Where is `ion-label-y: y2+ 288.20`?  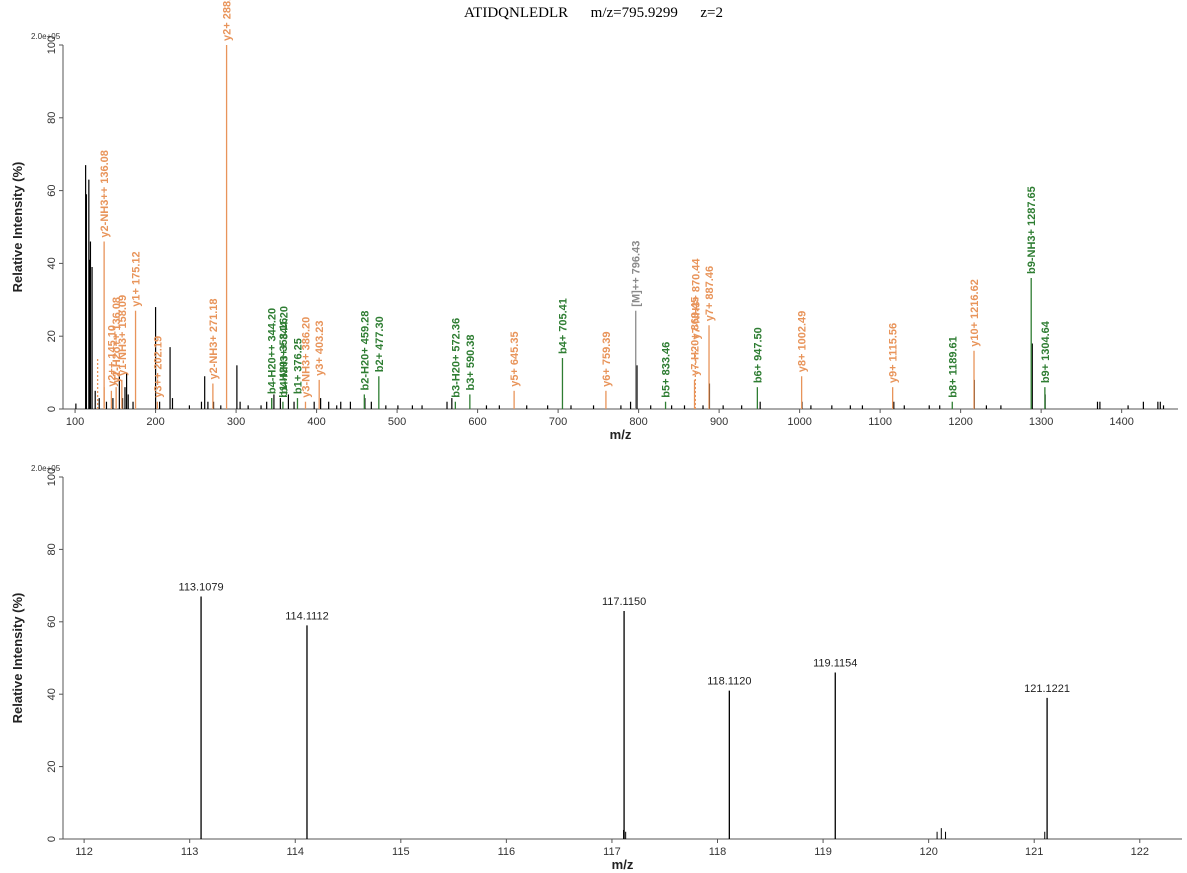
ion-label-y: y2+ 288.20 is located at coordinates (228, 20).